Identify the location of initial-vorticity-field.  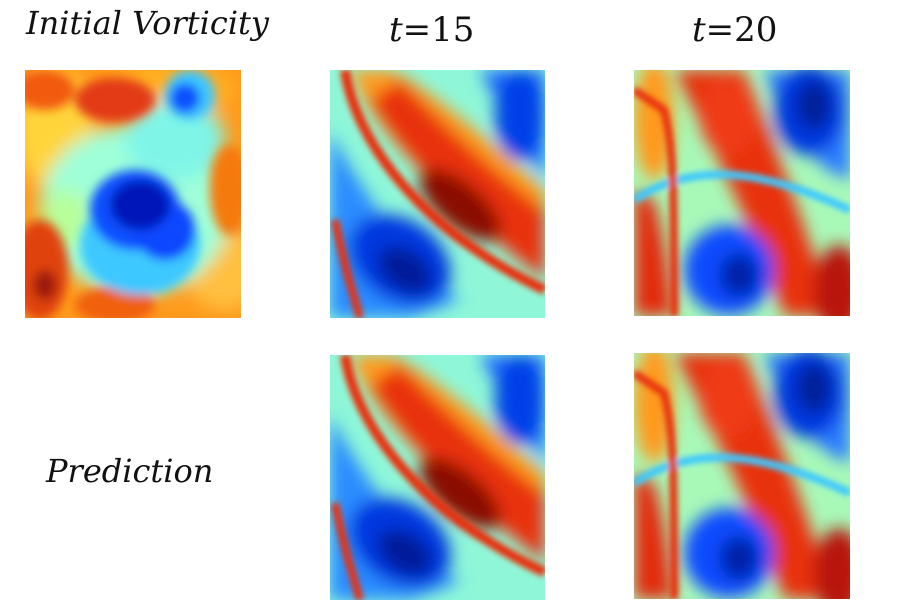
(133, 194).